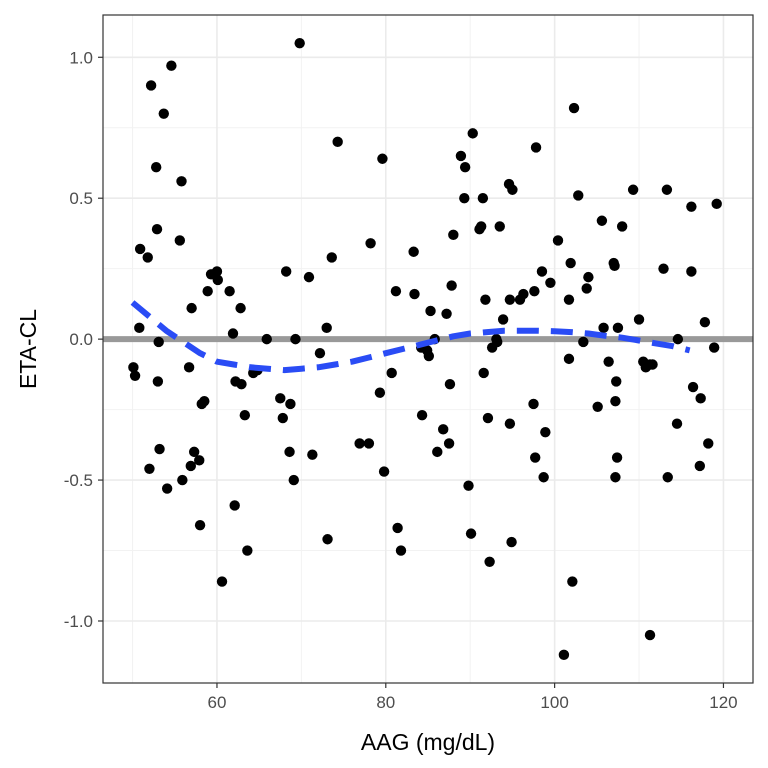 Image resolution: width=768 pixels, height=768 pixels. What do you see at coordinates (410, 337) in the screenshot?
I see `trend-line` at bounding box center [410, 337].